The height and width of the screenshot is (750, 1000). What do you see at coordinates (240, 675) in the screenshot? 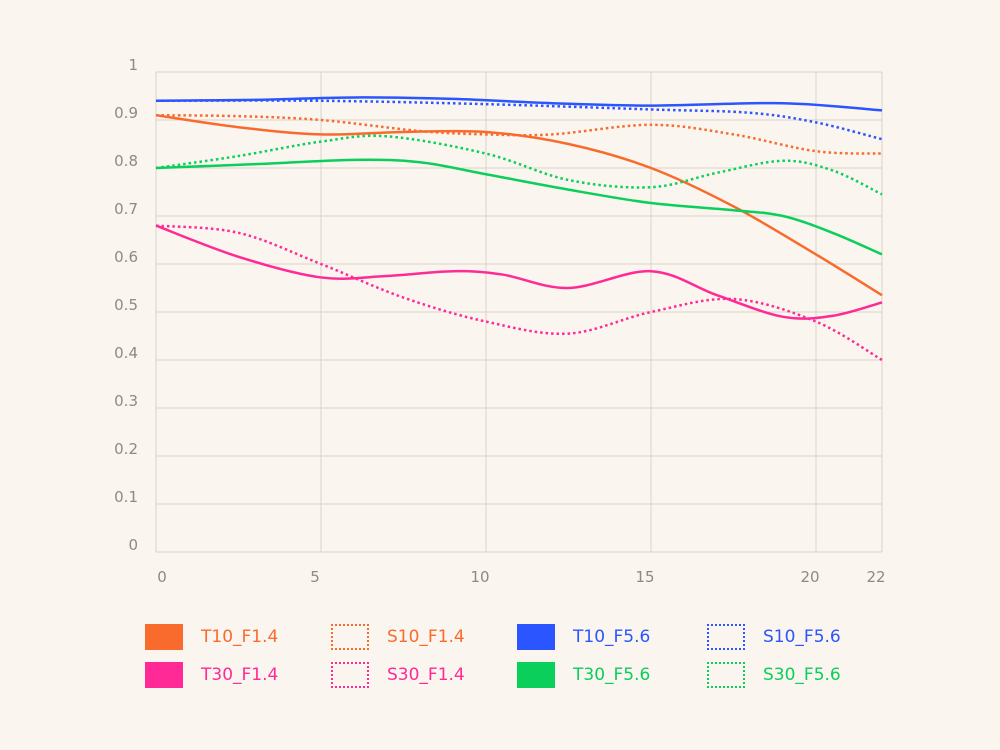
I see `legend-label: T30_F1.4` at bounding box center [240, 675].